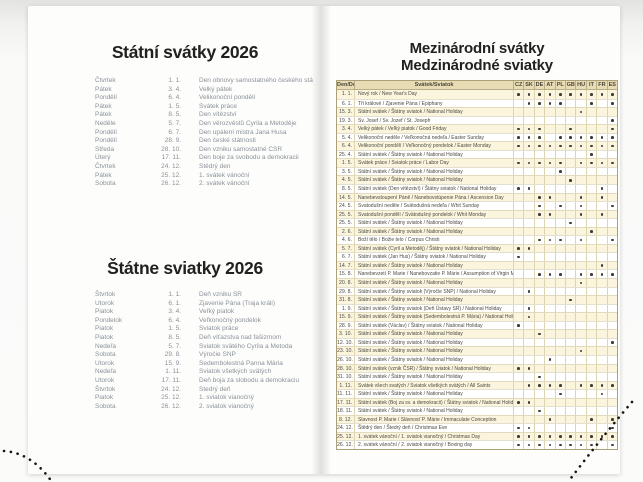 This screenshot has width=643, height=482. I want to click on holiday-date: 15. 3., so click(345, 112).